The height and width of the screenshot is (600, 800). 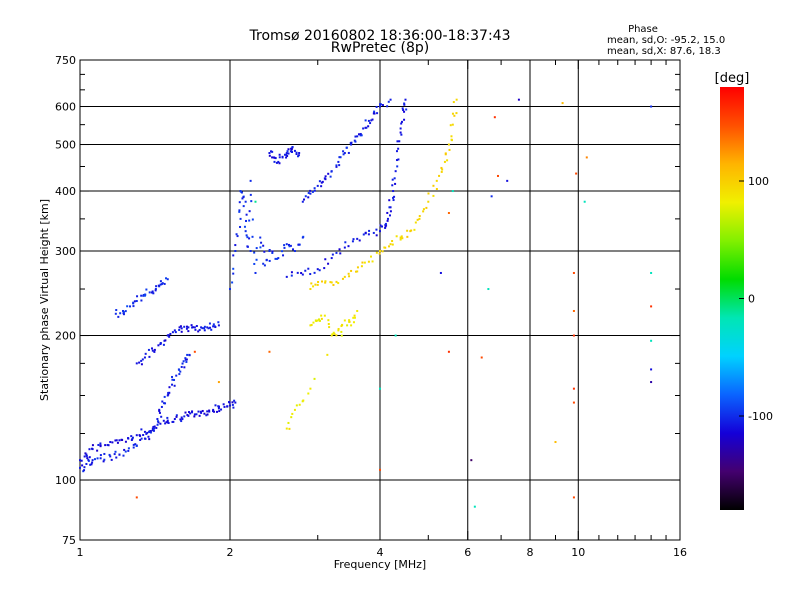 I want to click on phase-o-stats: mean, sd,O: -95.2, 15.0, so click(x=666, y=40).